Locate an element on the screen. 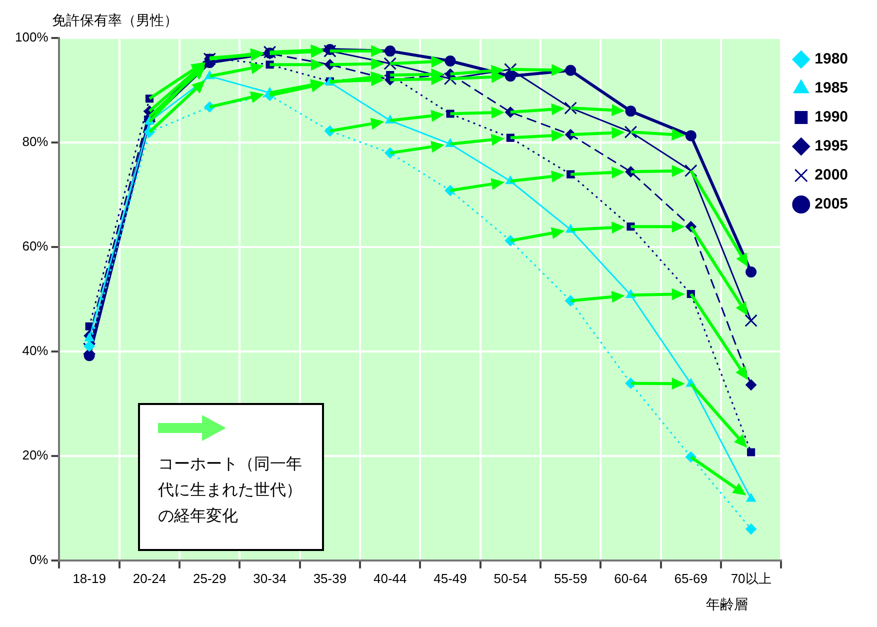  x-tick-label: 25-29 is located at coordinates (209, 578).